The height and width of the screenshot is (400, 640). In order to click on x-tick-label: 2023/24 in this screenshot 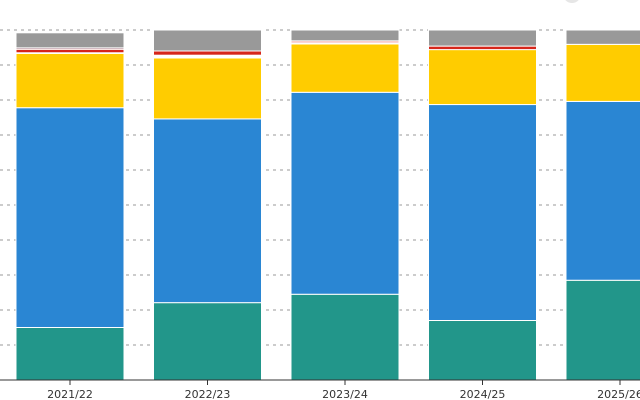, I will do `click(345, 394)`.